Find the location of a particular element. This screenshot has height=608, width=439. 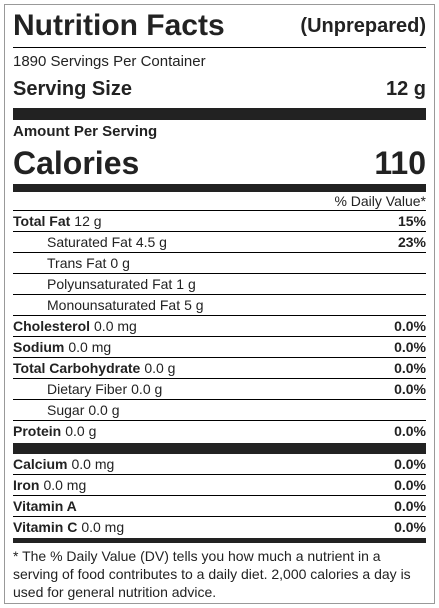

nutrient-amount: 4.5 g is located at coordinates (151, 242).